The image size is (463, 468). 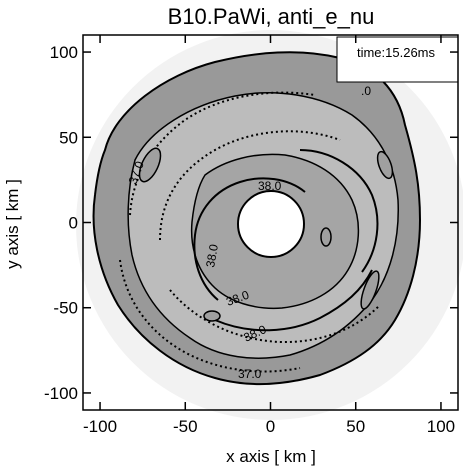 I want to click on y-tick-label: -50, so click(x=65, y=308).